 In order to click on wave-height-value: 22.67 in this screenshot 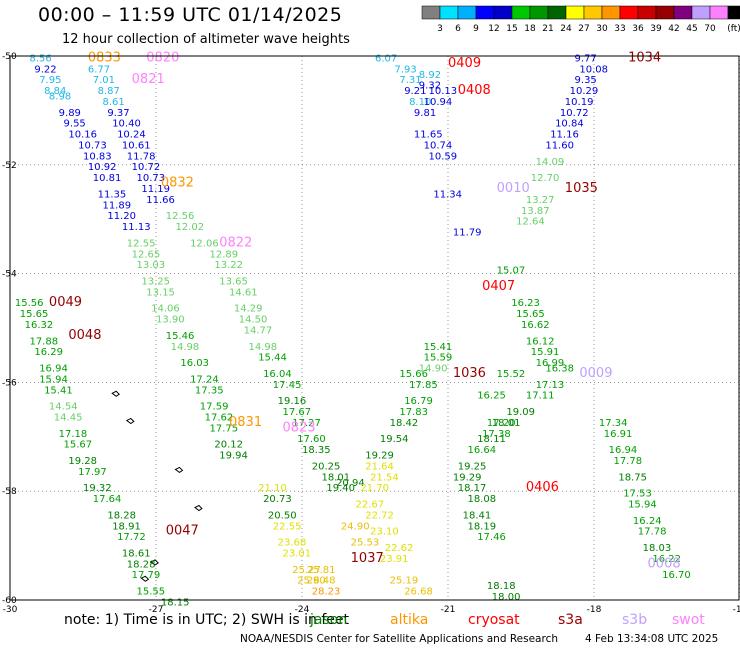, I will do `click(370, 505)`.